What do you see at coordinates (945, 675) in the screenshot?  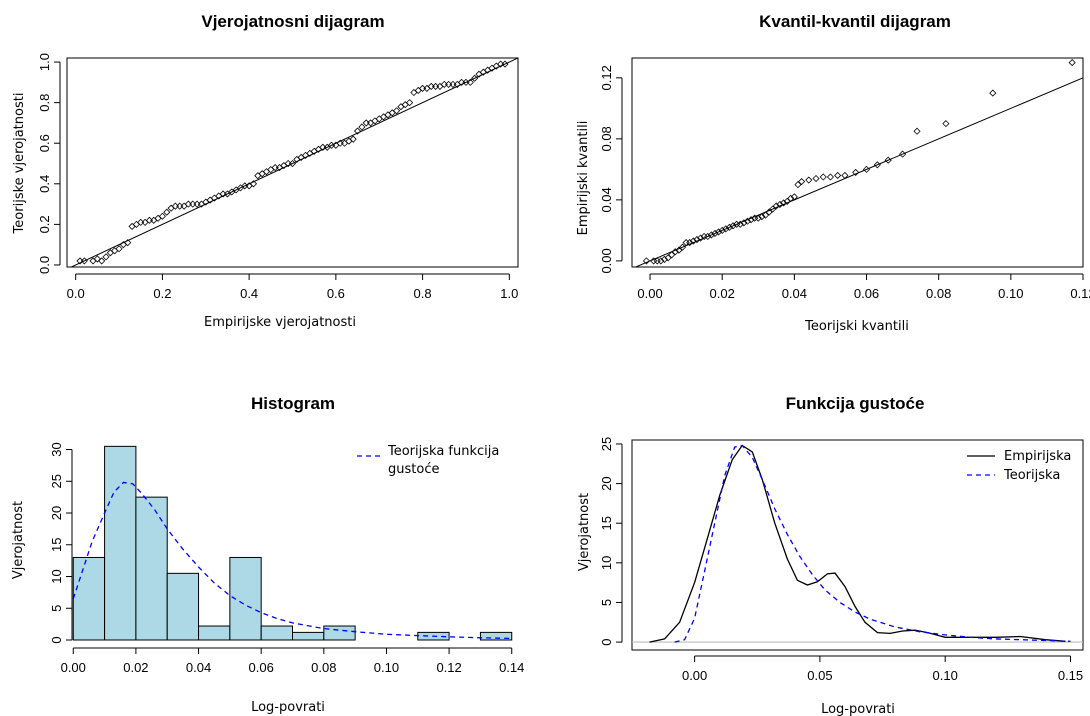 I see `dens-xtick-label: 0.10` at bounding box center [945, 675].